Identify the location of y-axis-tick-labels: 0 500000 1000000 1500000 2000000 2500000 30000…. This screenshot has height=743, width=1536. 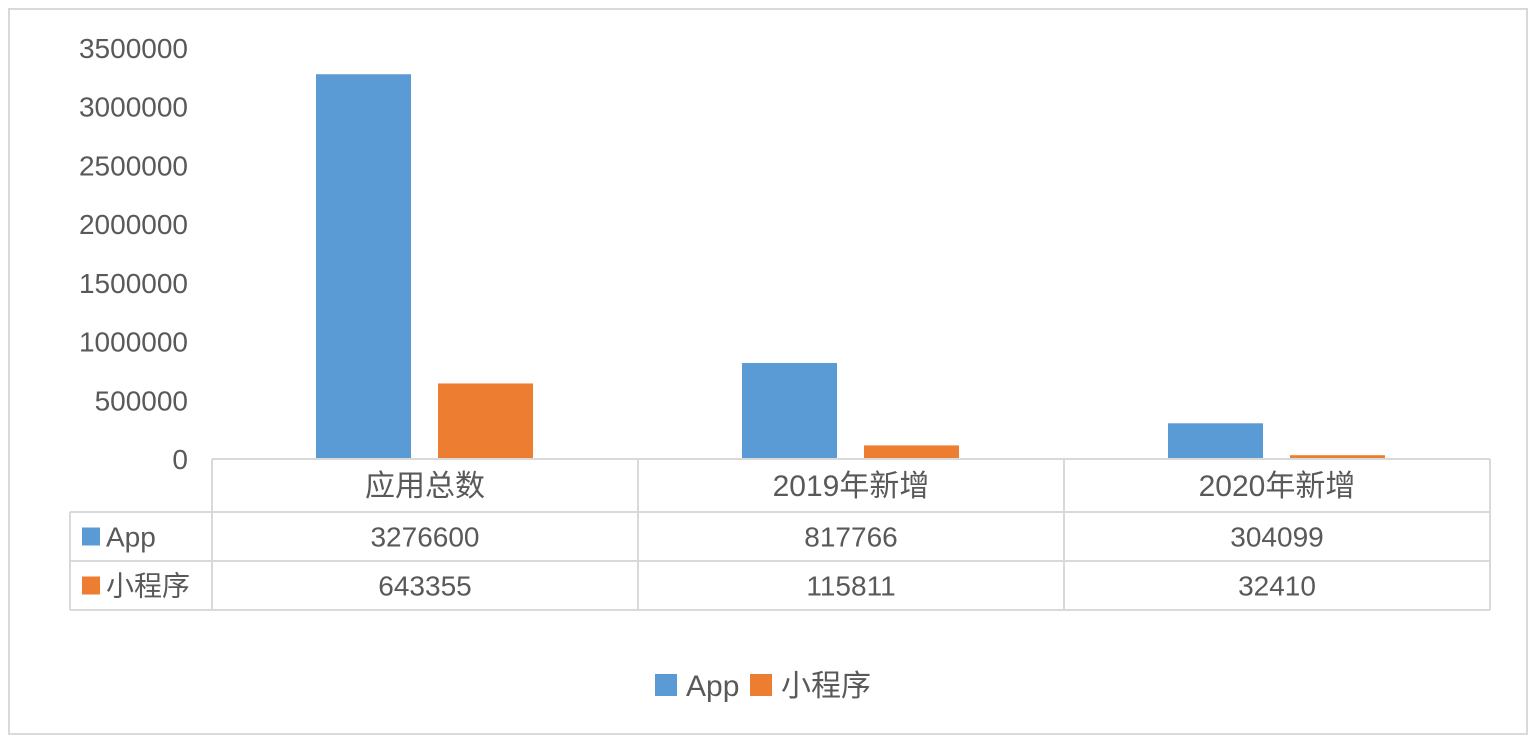
(133, 254).